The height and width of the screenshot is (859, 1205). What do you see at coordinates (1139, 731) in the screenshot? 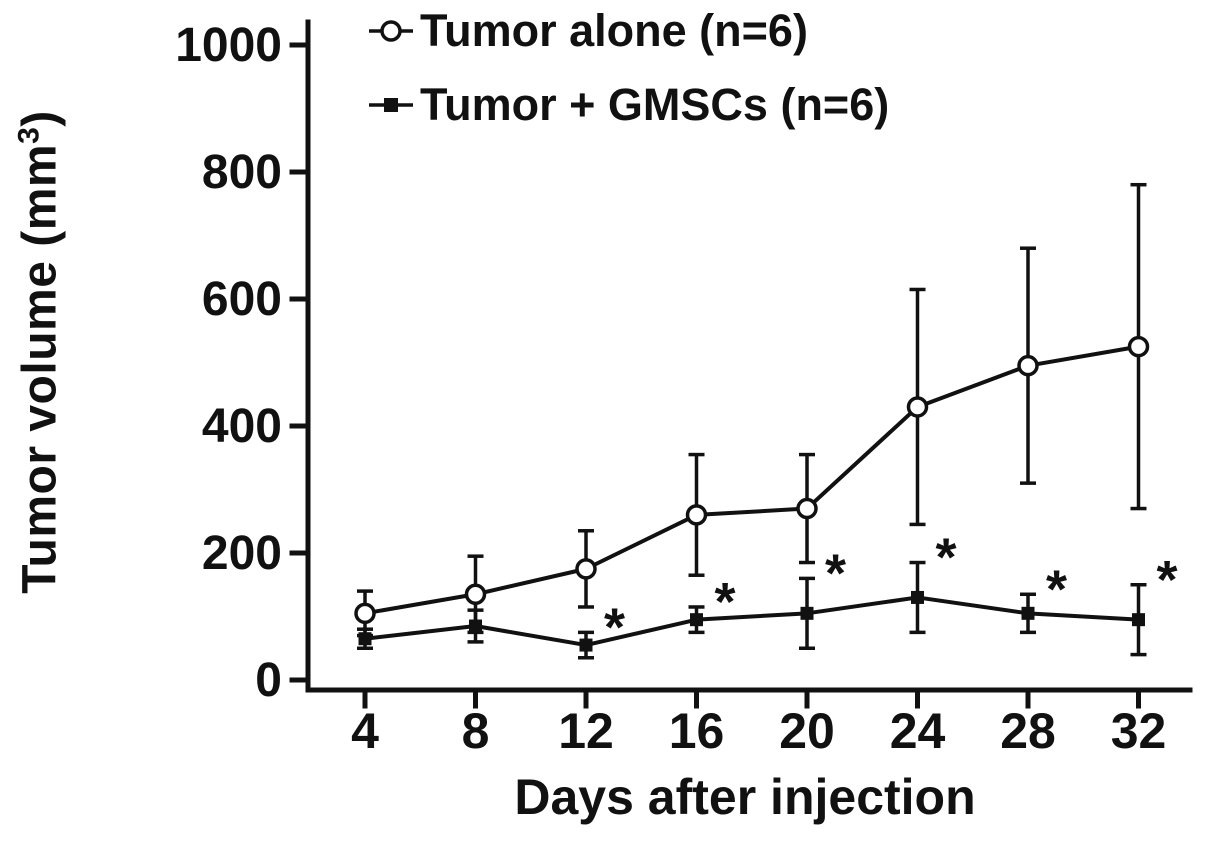
I see `x-tick-label: 32` at bounding box center [1139, 731].